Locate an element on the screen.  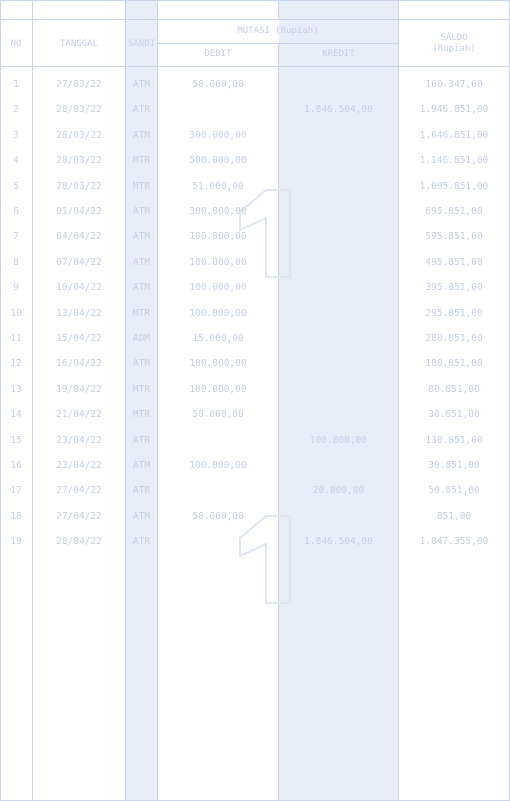
cell-saldo: 1.646.851,00 is located at coordinates (454, 135).